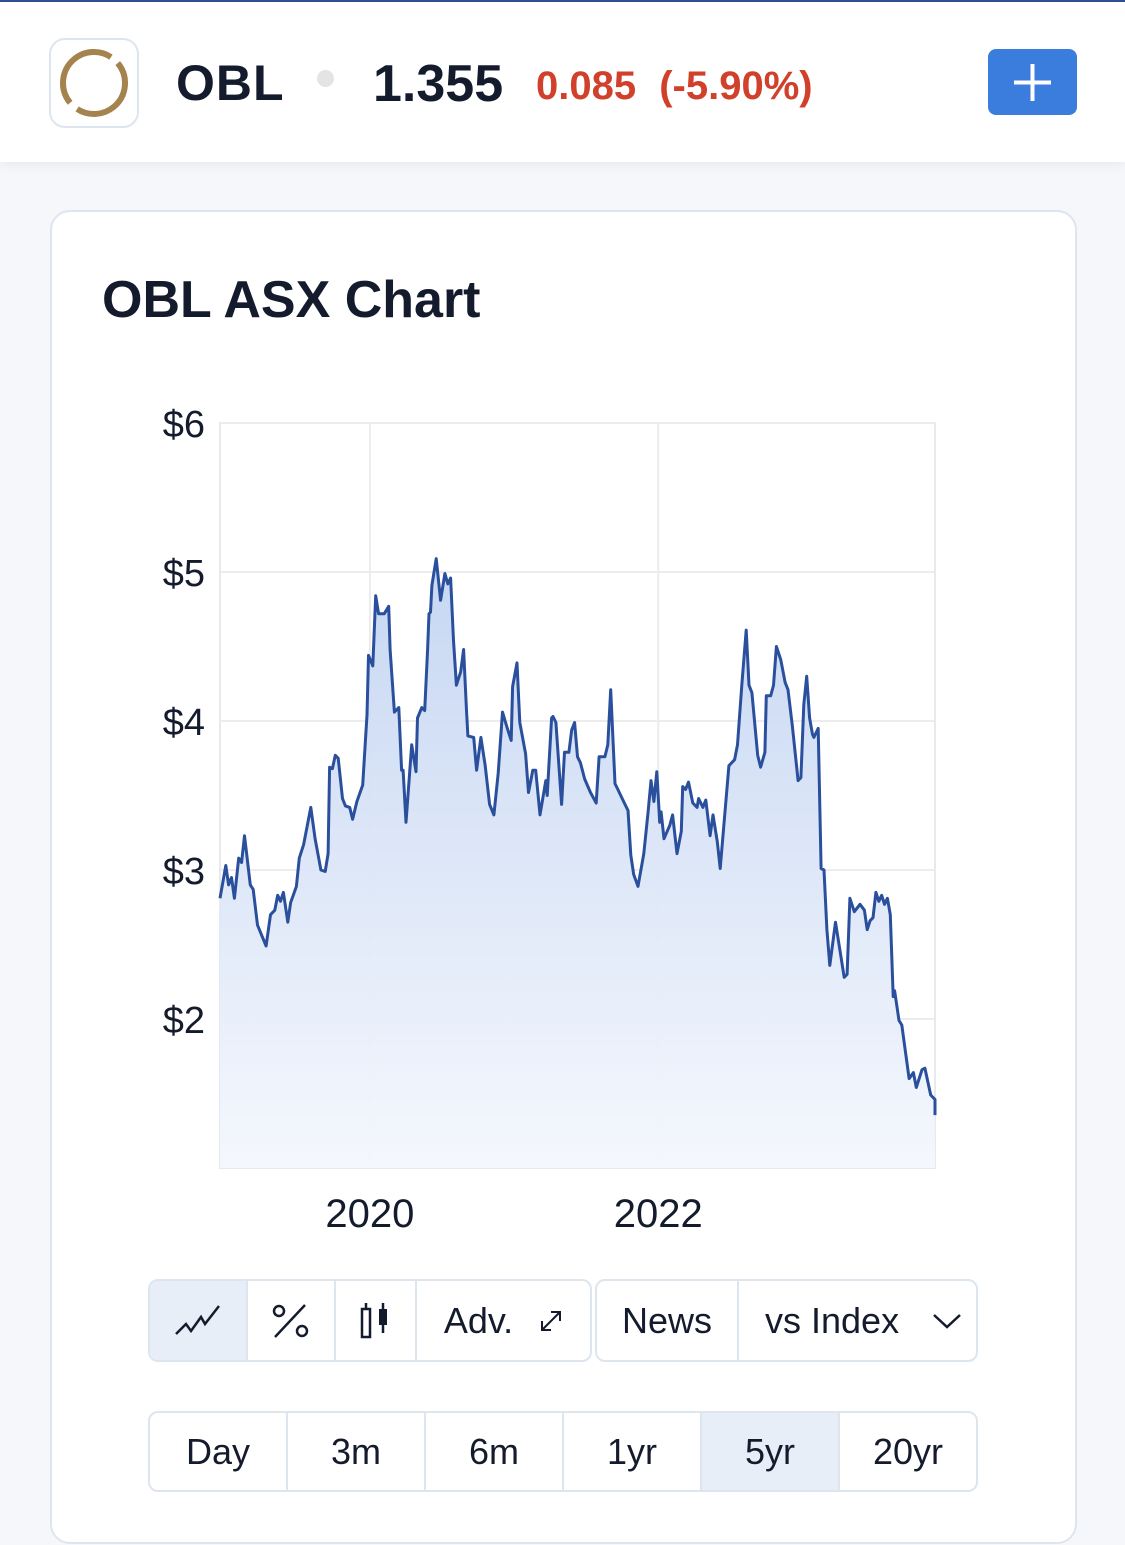 The image size is (1125, 1545). I want to click on candlestick-button, so click(376, 1320).